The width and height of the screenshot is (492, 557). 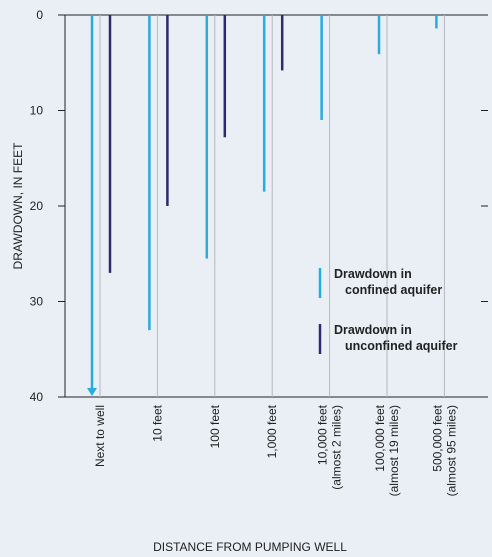 I want to click on x-tick-label: 100 feet, so click(x=215, y=426).